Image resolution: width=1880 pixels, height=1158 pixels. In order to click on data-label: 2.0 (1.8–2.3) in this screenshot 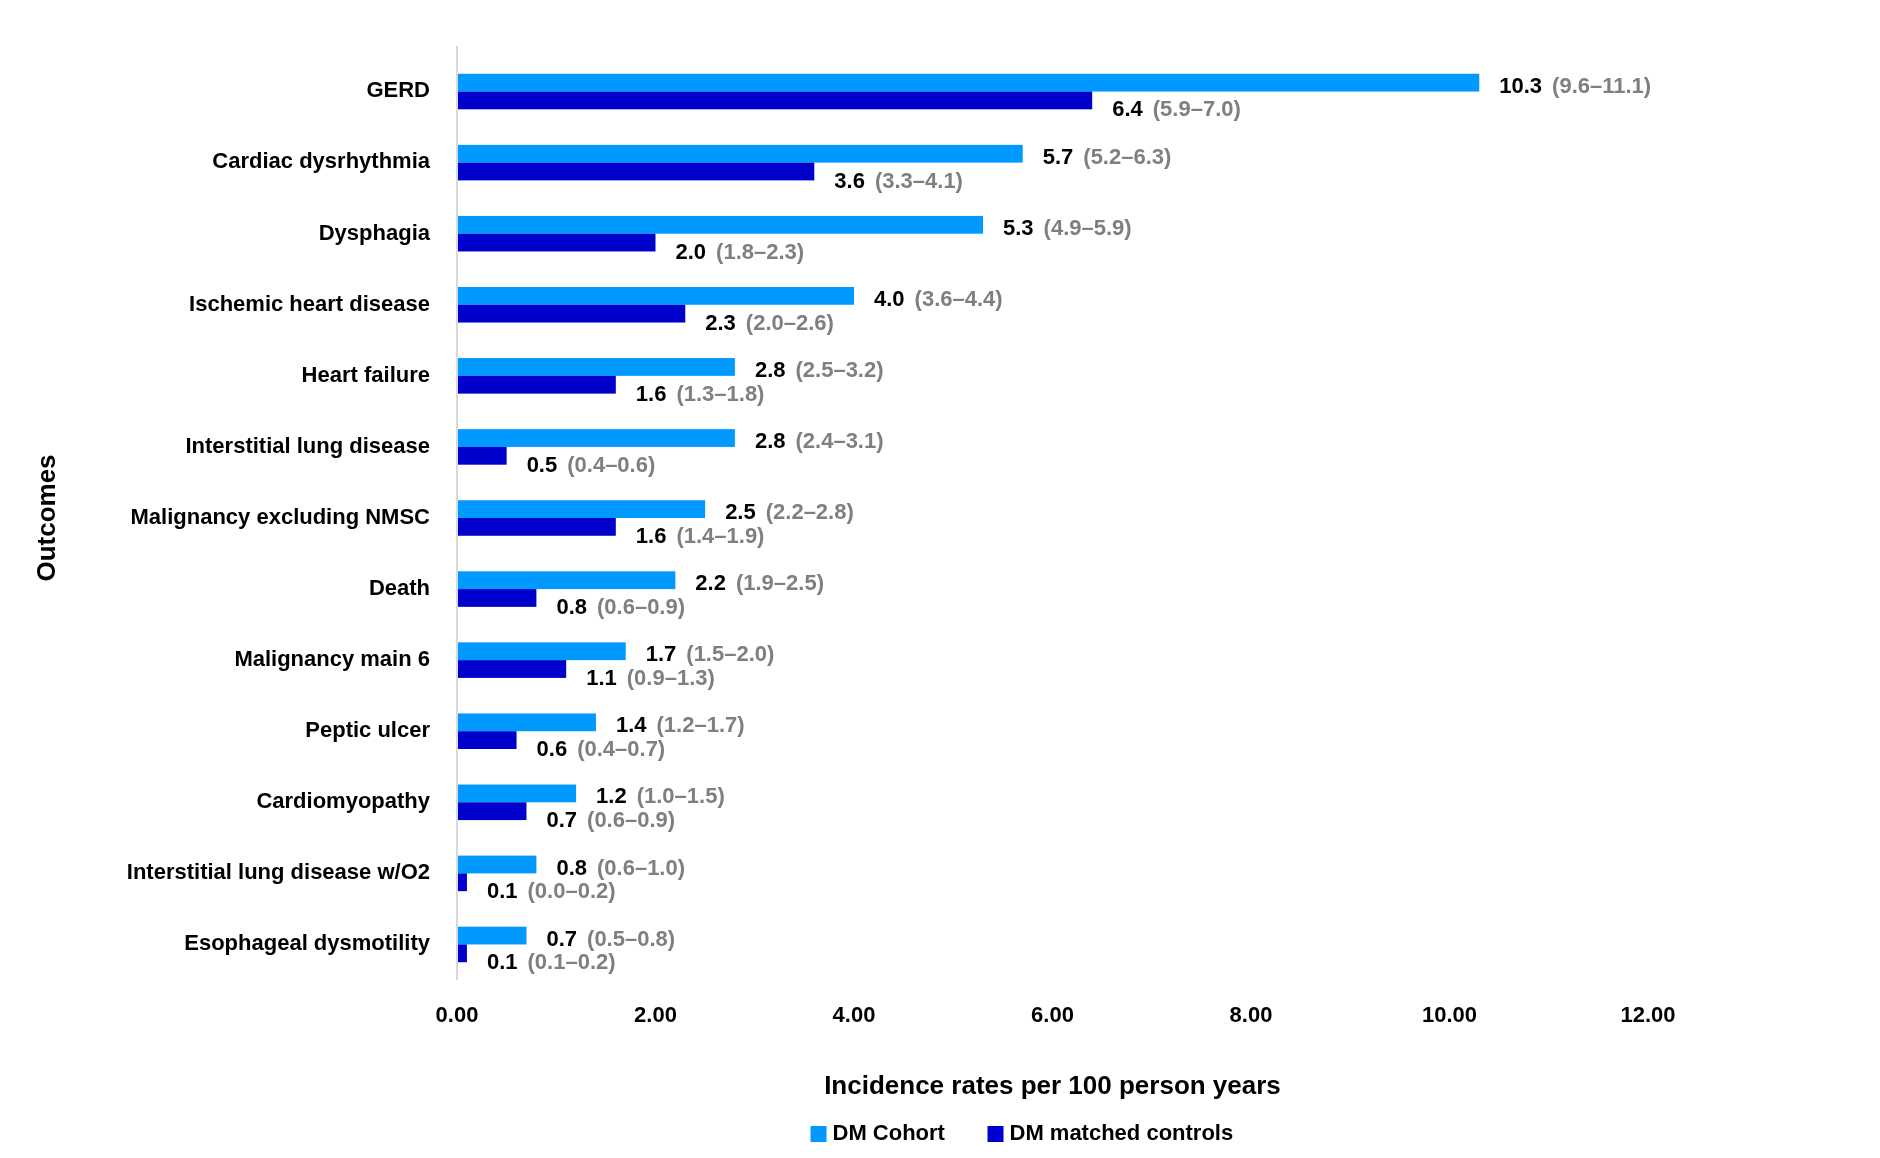, I will do `click(740, 251)`.